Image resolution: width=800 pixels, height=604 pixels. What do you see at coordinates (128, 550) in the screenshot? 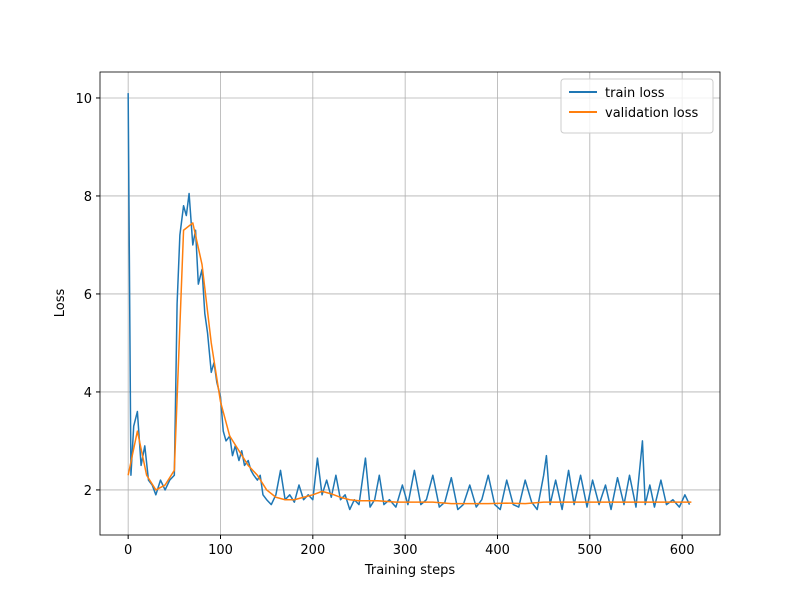
I see `x-tick-label: 0` at bounding box center [128, 550].